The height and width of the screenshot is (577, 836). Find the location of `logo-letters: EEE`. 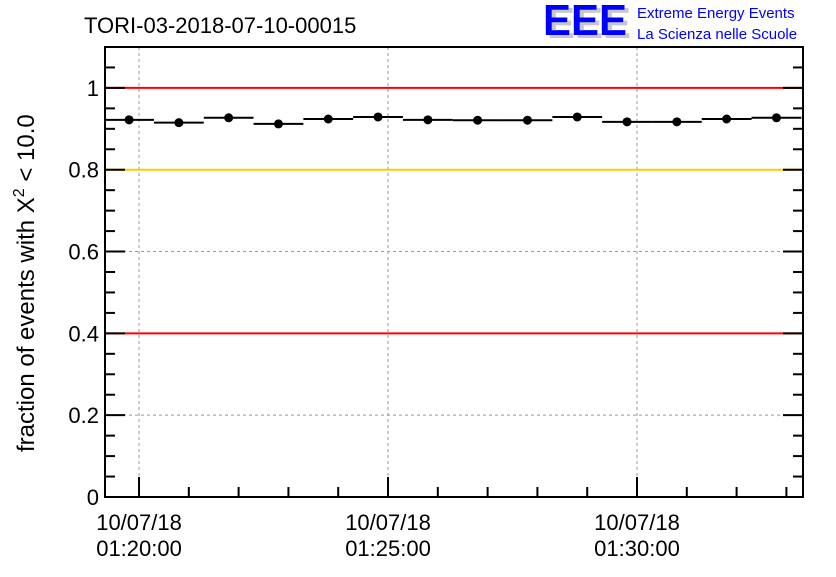

logo-letters: EEE is located at coordinates (585, 22).